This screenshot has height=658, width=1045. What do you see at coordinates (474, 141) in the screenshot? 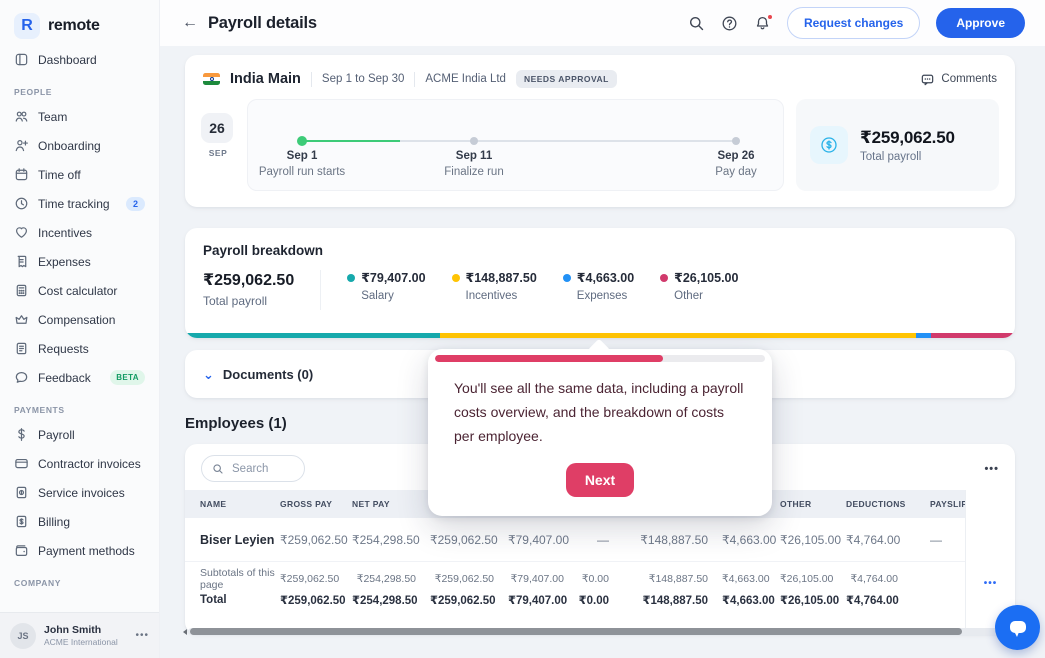
I see `milestone-dot-finalize` at bounding box center [474, 141].